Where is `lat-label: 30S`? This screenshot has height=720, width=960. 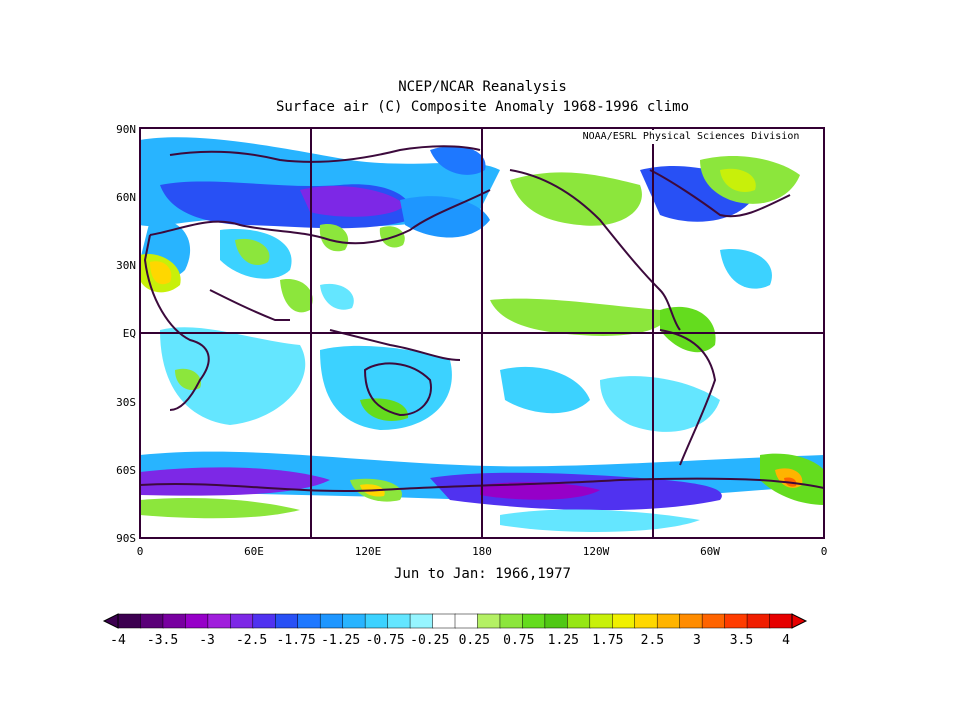 lat-label: 30S is located at coordinates (126, 402).